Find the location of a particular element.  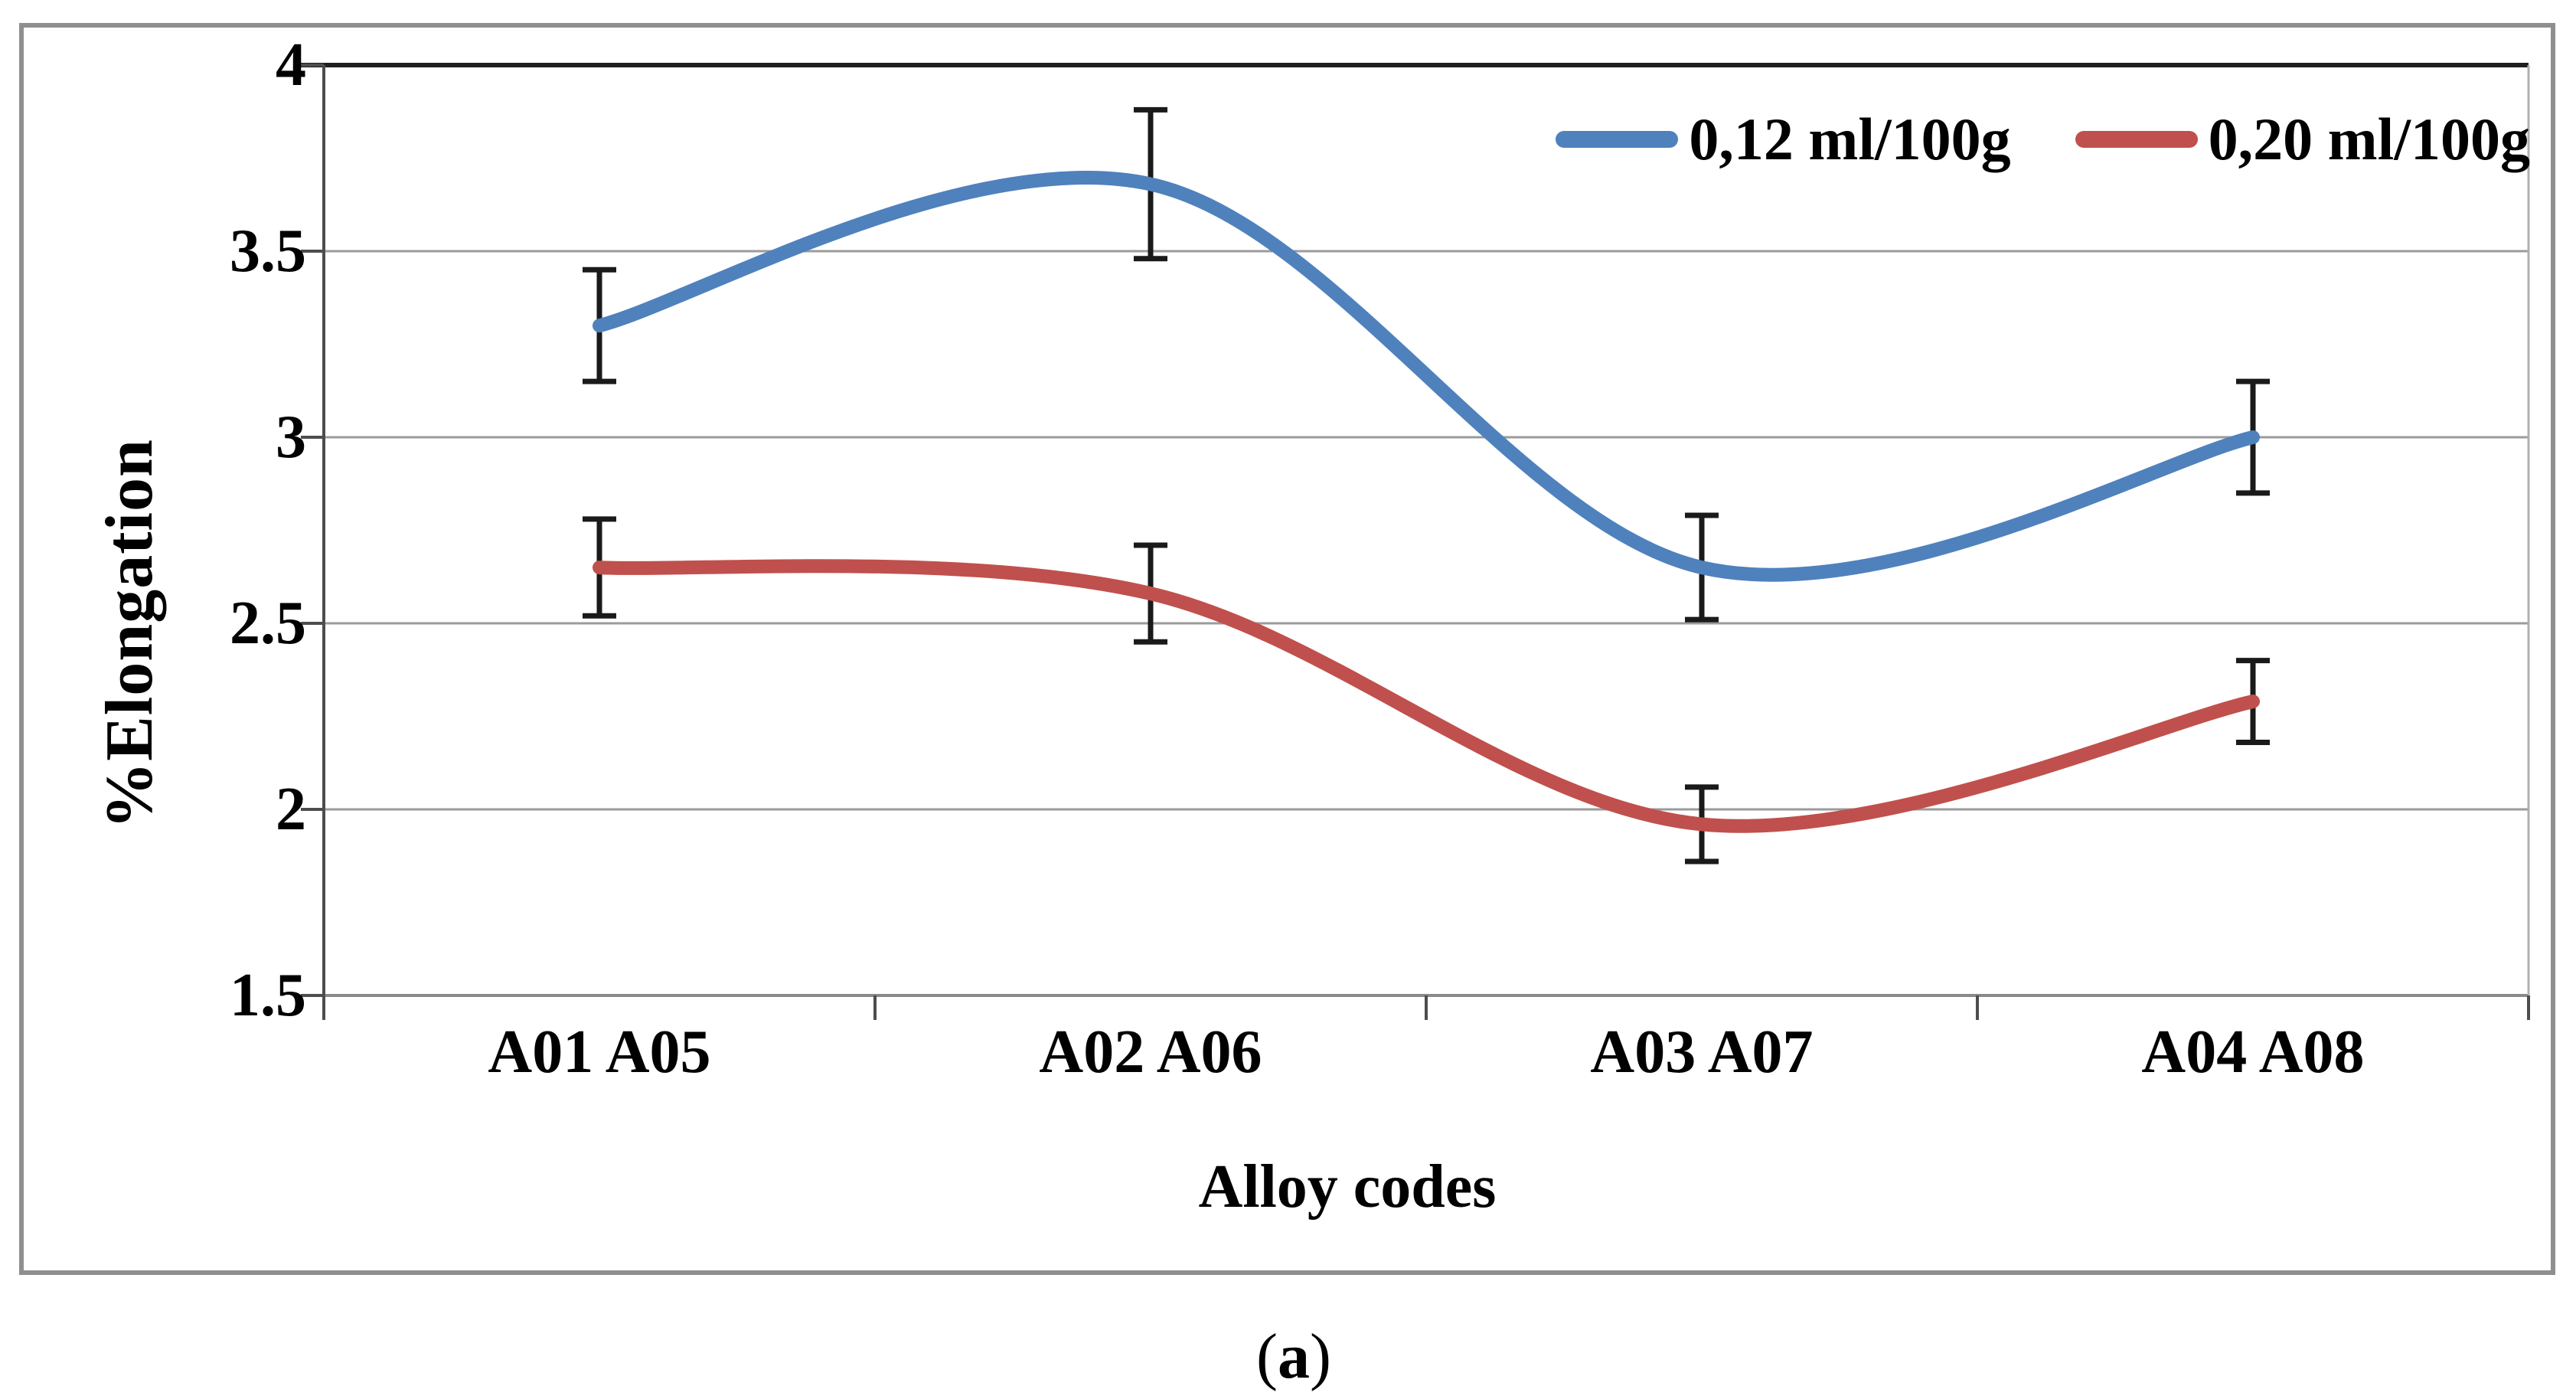

x-category-label: A04 A08 is located at coordinates (2253, 1052).